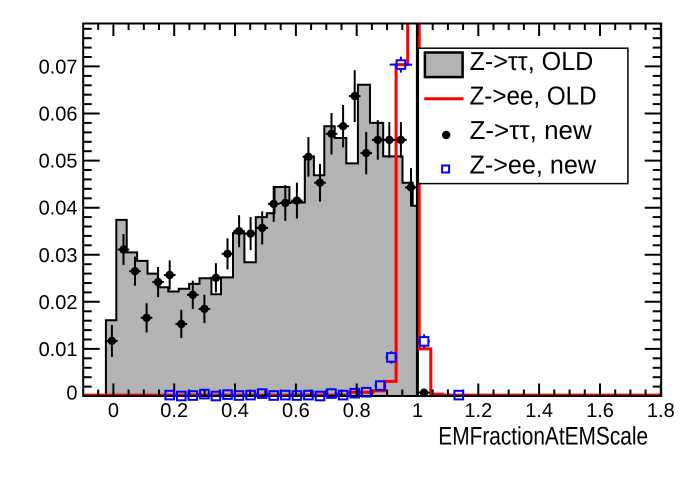 The width and height of the screenshot is (696, 477). What do you see at coordinates (174, 411) in the screenshot?
I see `svg-text: 0.2` at bounding box center [174, 411].